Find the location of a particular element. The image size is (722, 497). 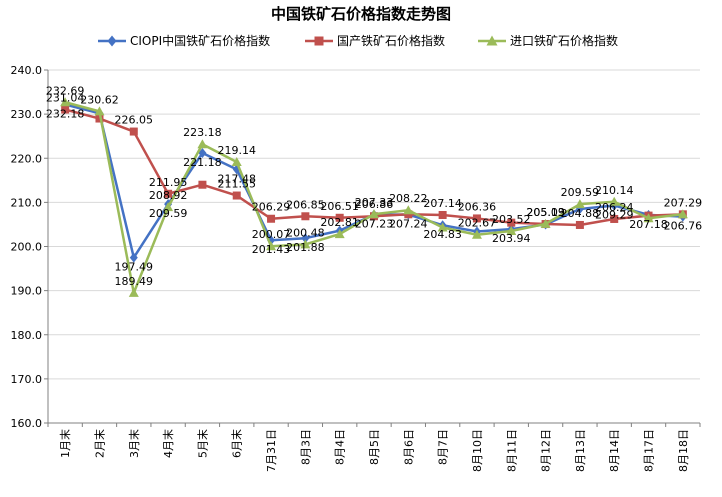

data-label: 204.83 is located at coordinates (442, 234).